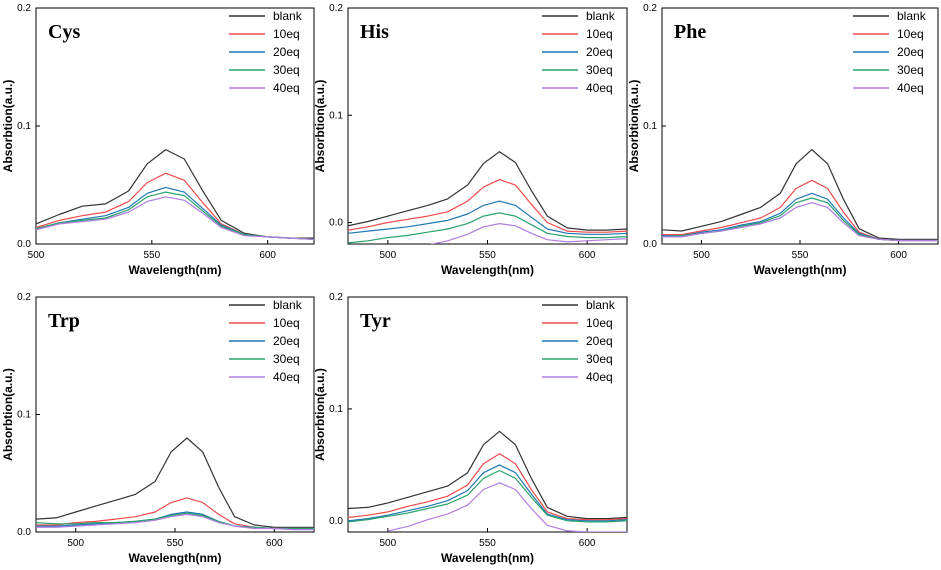 The image size is (941, 570). What do you see at coordinates (375, 321) in the screenshot?
I see `panel-title: Tyr` at bounding box center [375, 321].